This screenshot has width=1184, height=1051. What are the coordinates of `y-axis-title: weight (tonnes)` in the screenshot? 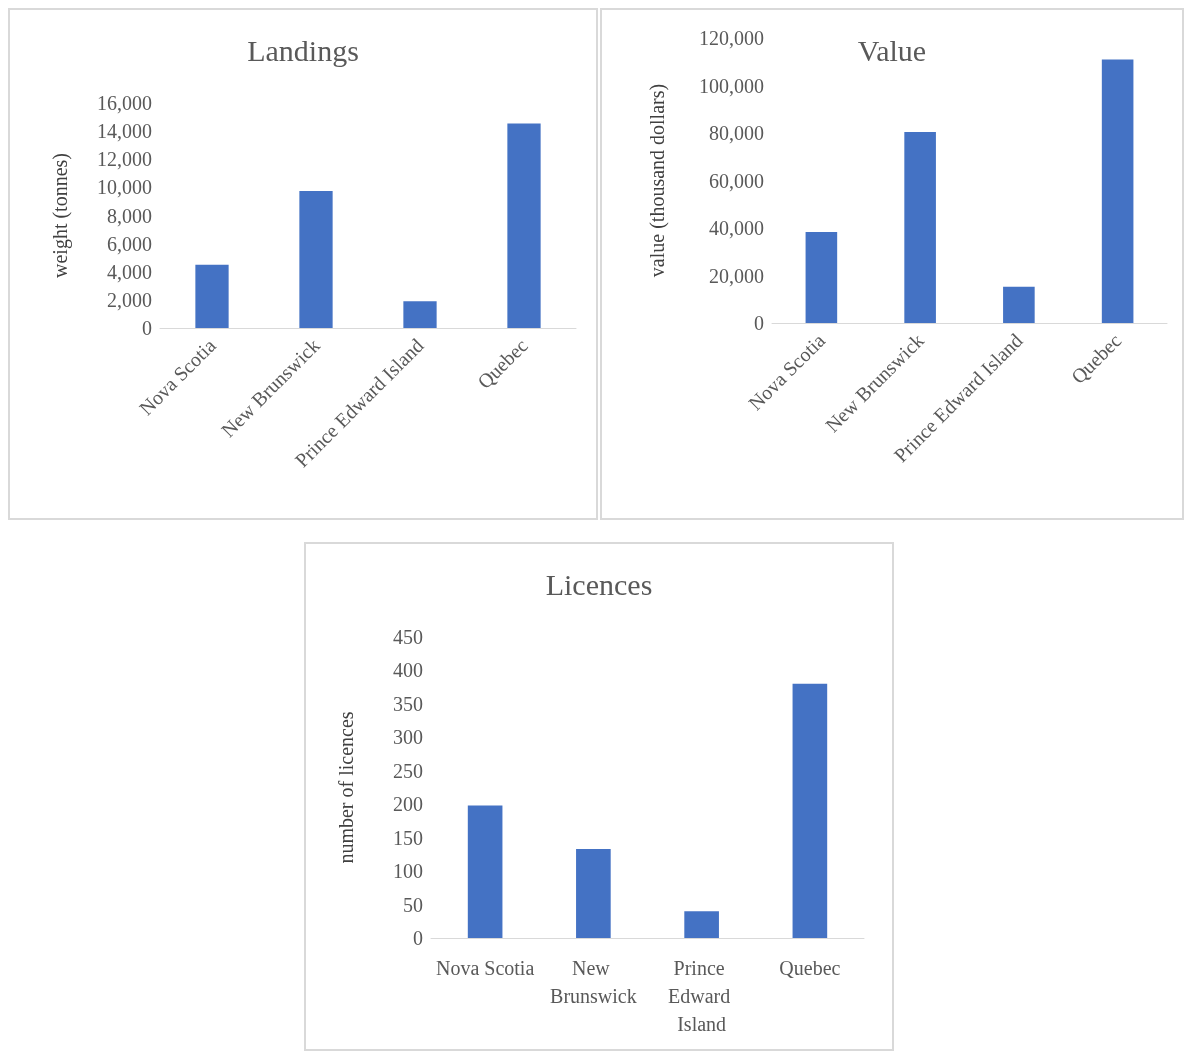 It's located at (60, 215).